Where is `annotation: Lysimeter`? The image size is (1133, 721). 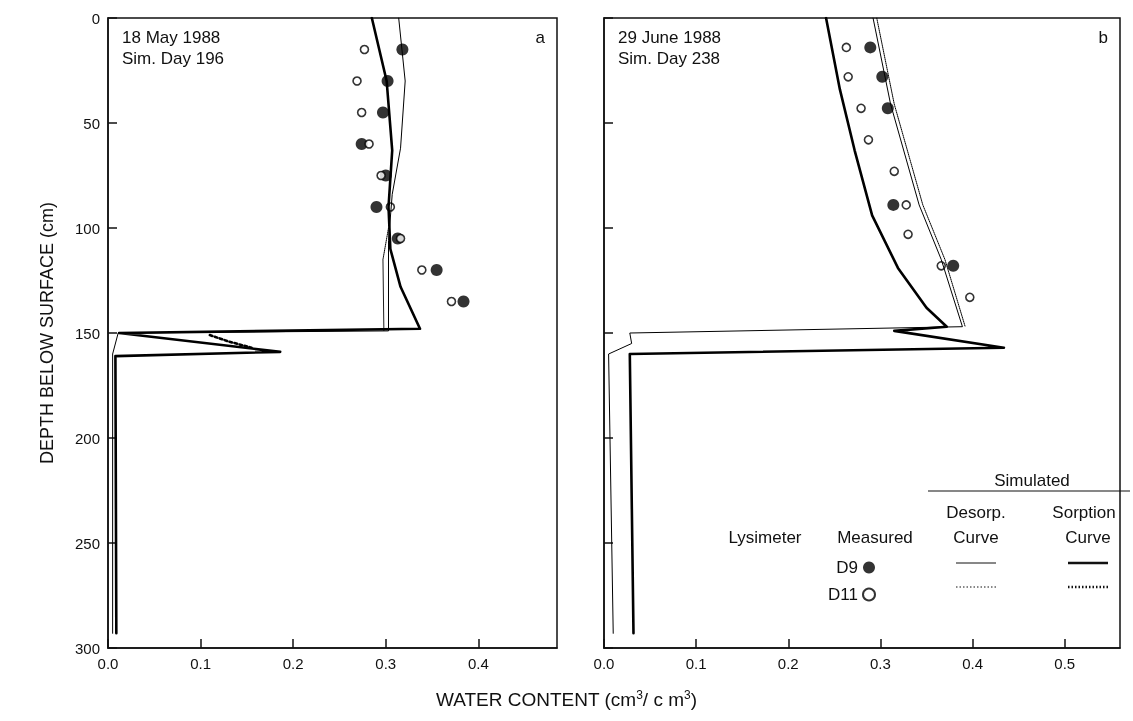
annotation: Lysimeter is located at coordinates (765, 537).